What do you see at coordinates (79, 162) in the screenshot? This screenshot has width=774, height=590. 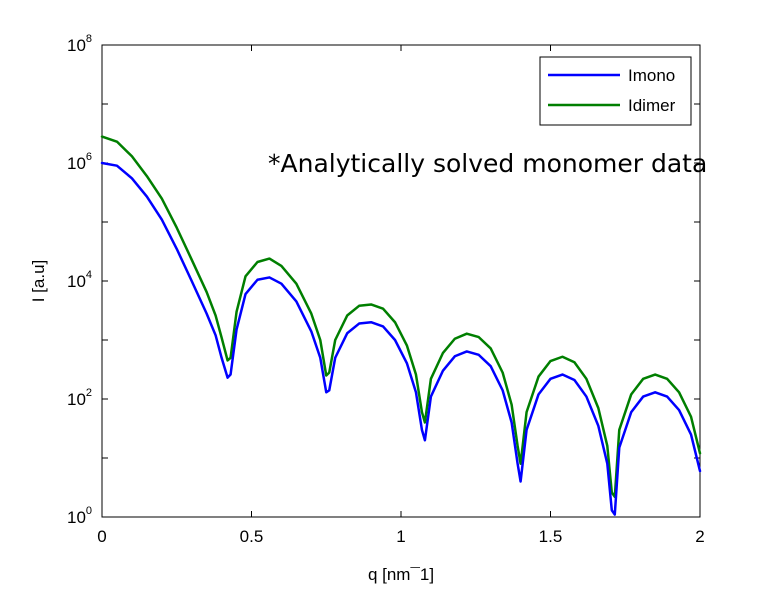 I see `y-tick-label: 10⁶` at bounding box center [79, 162].